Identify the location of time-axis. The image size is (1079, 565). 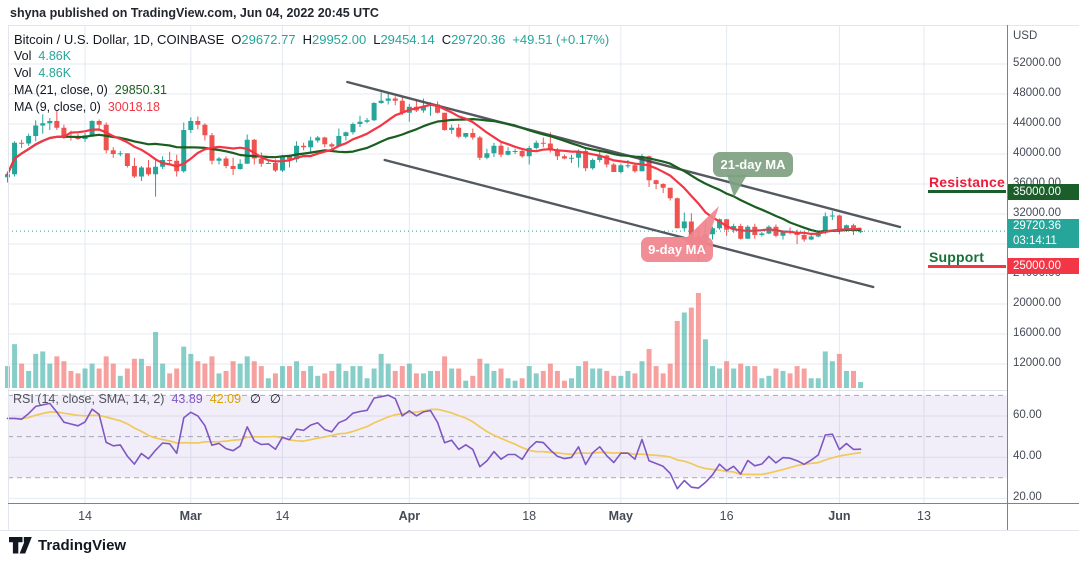
(507, 517).